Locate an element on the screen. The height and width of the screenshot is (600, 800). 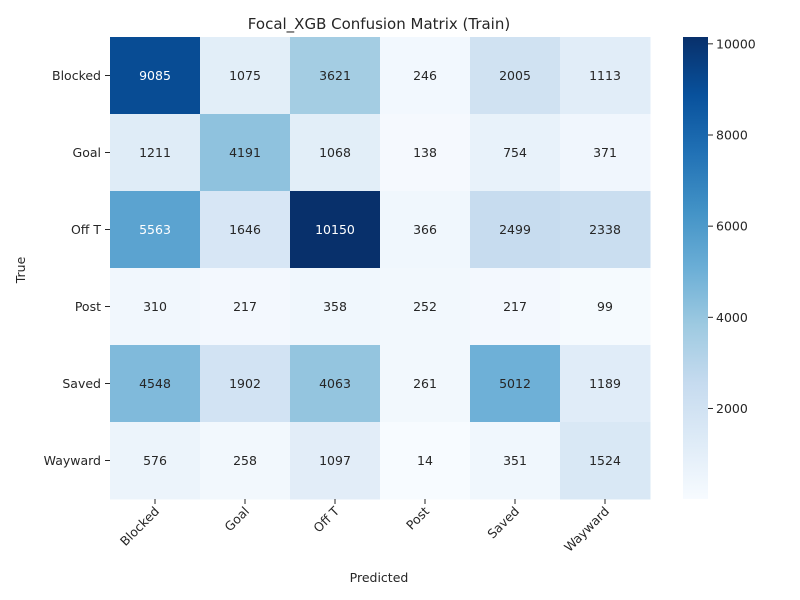
cell-value-label: 1189 is located at coordinates (605, 383).